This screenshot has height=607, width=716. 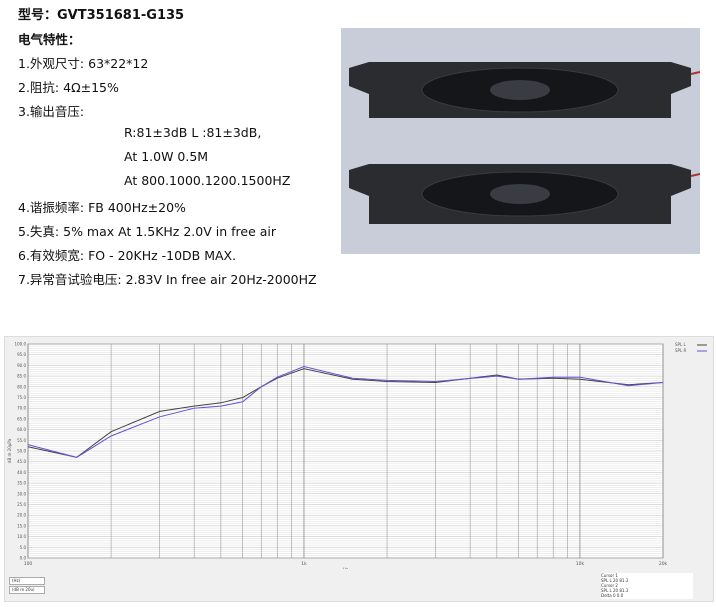 I want to click on model-title: 型号：GVT351681-G135, so click(x=101, y=15).